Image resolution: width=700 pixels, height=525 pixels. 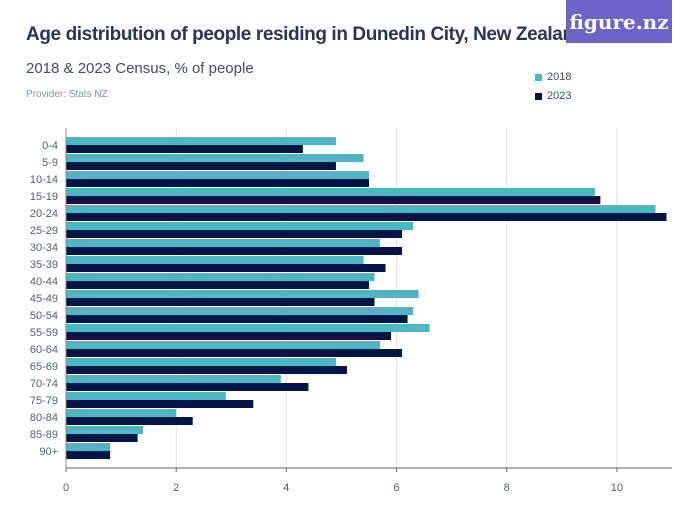 I want to click on legend-item-2023: 2023, so click(x=553, y=96).